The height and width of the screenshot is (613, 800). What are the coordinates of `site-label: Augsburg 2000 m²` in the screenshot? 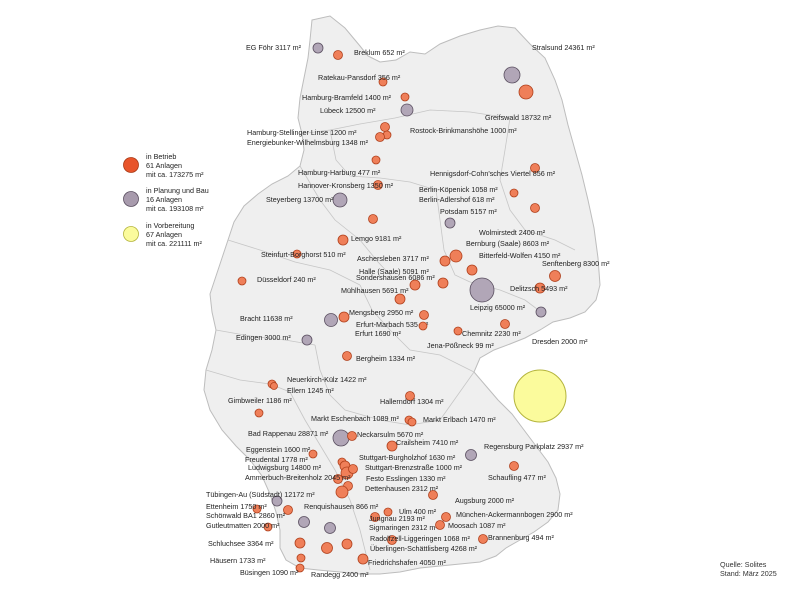 It's located at (485, 500).